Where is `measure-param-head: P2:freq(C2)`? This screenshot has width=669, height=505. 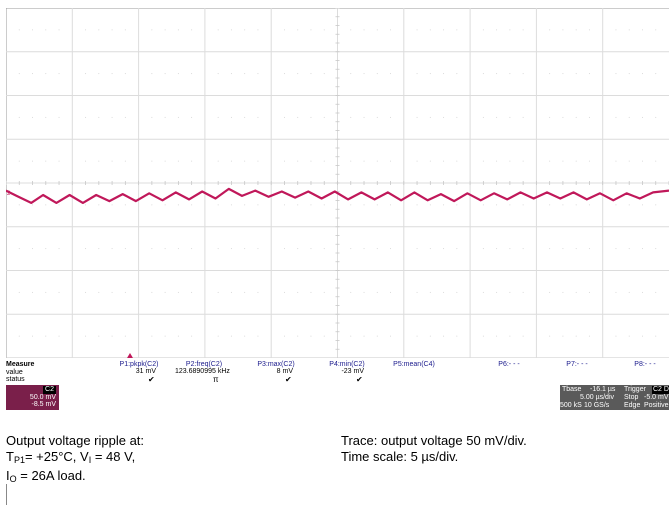 measure-param-head: P2:freq(C2) is located at coordinates (204, 364).